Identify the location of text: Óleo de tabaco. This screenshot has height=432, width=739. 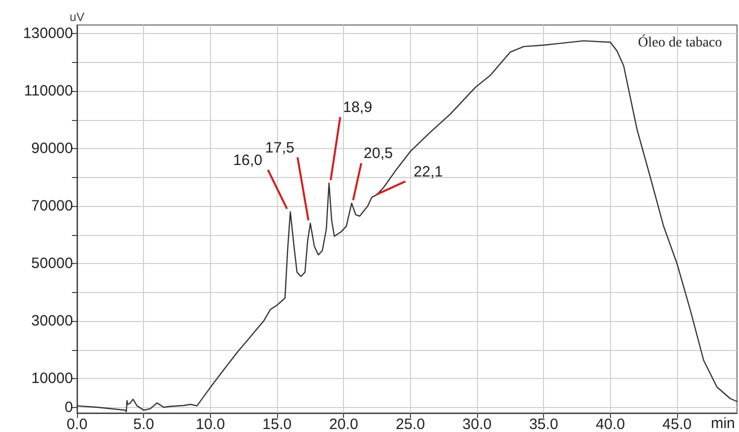
(680, 42).